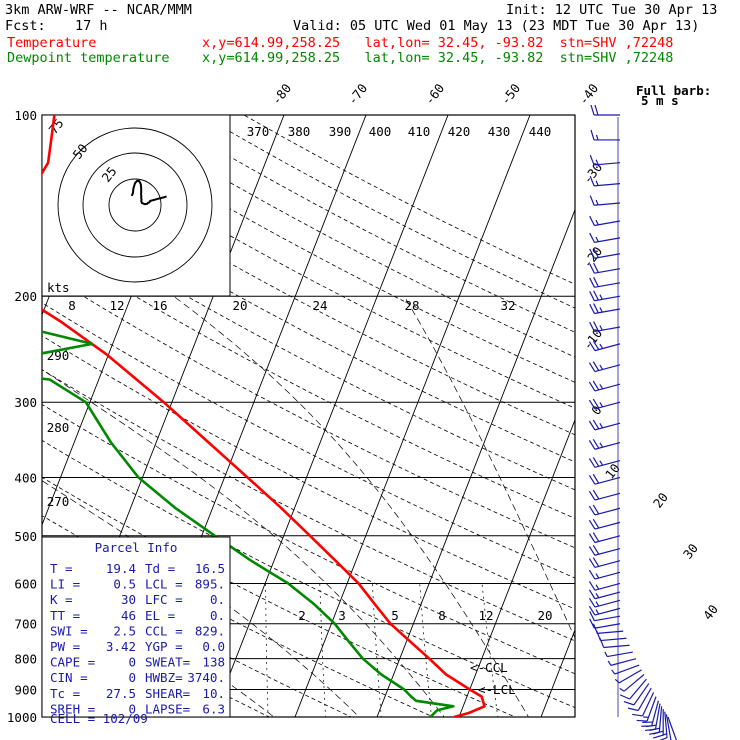 The height and width of the screenshot is (740, 740). I want to click on theta-label: 390, so click(340, 131).